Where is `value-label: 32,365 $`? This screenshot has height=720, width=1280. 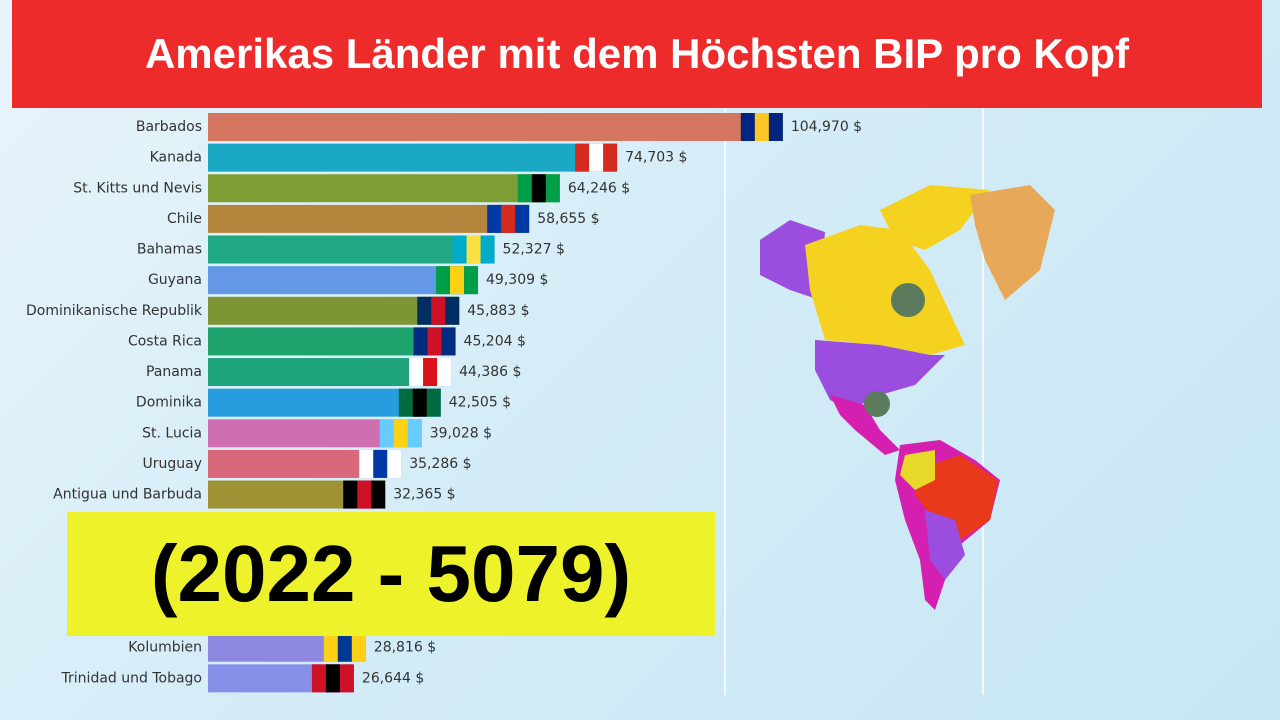 value-label: 32,365 $ is located at coordinates (424, 495).